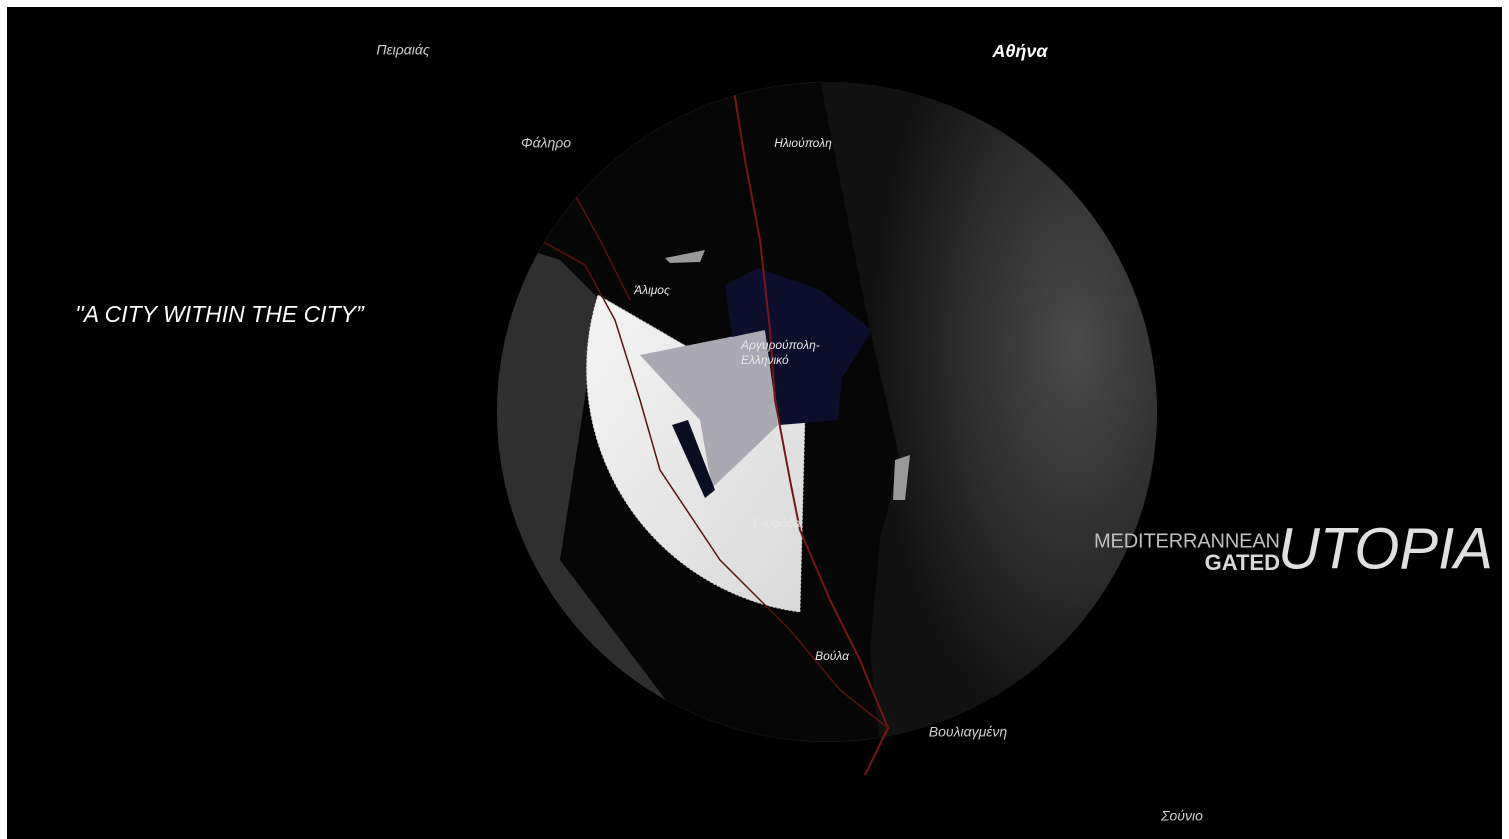  What do you see at coordinates (403, 50) in the screenshot?
I see `place-label: Πειραιάς` at bounding box center [403, 50].